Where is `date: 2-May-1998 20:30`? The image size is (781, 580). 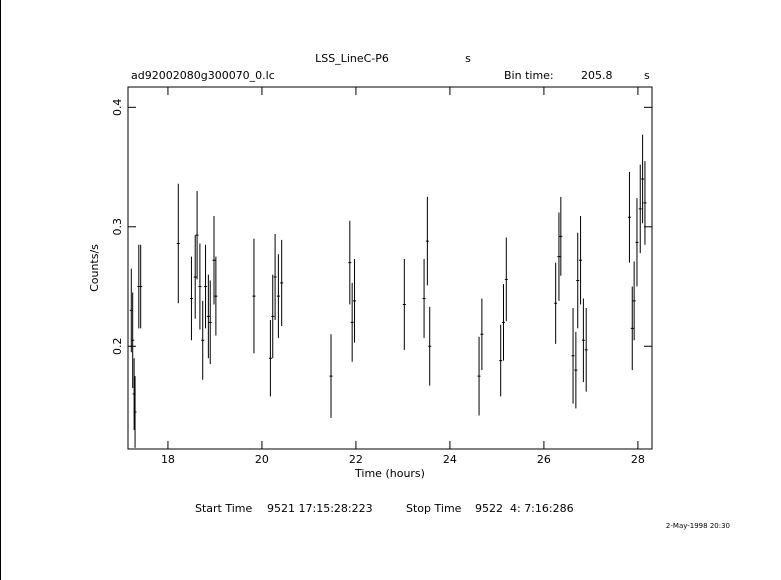
date: 2-May-1998 20:30 is located at coordinates (698, 526).